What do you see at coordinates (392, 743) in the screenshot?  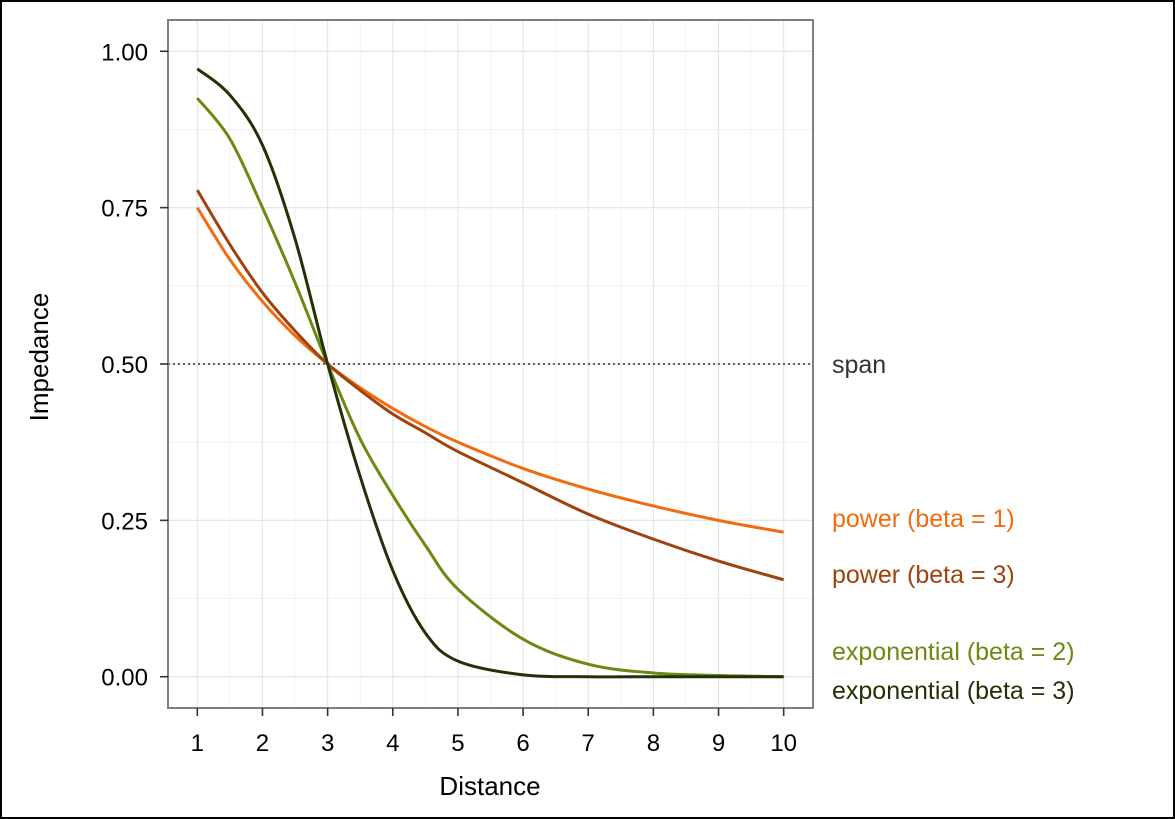 I see `x-tick-label: 4` at bounding box center [392, 743].